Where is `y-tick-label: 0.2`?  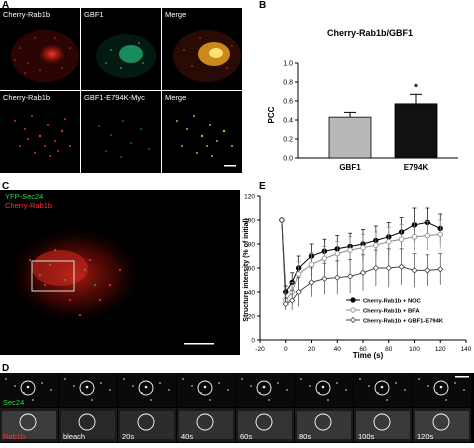 y-tick-label: 0.2 is located at coordinates (288, 140).